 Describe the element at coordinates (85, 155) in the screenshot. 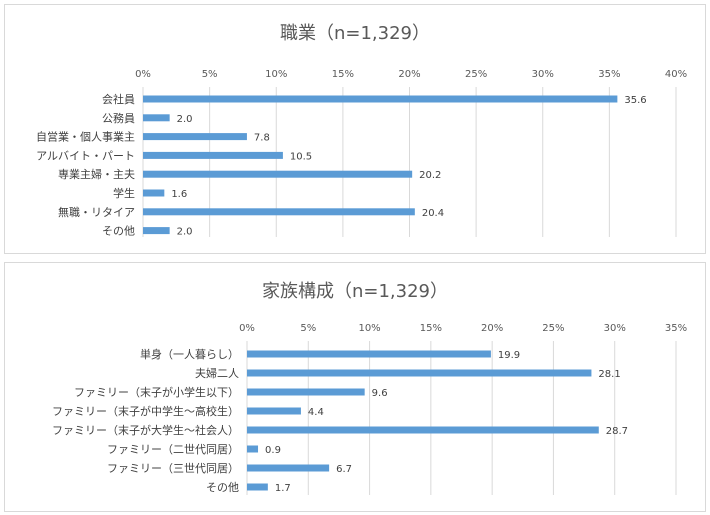

I see `category-label: アルバイト・パート` at that location.